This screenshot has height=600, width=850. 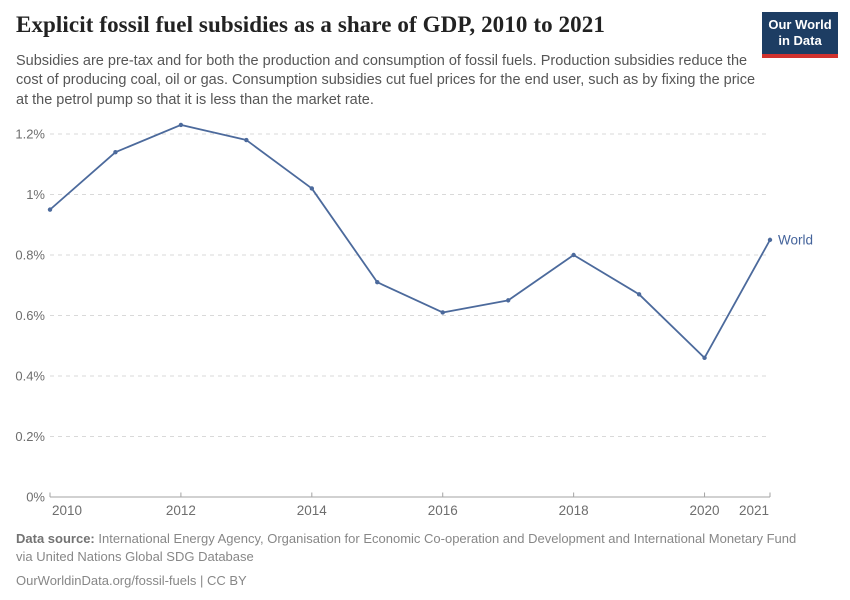 I want to click on y-tick-label: 1%, so click(x=35, y=194).